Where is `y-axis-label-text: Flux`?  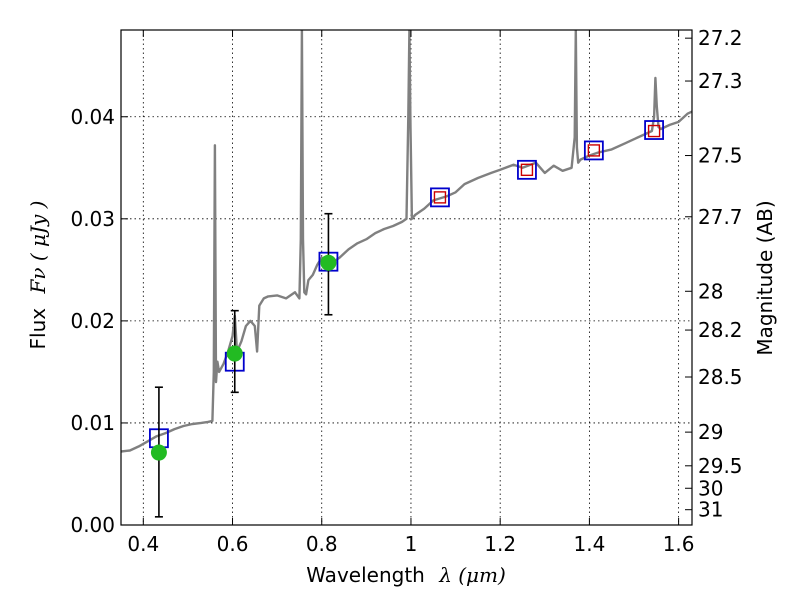
y-axis-label-text: Flux is located at coordinates (38, 329).